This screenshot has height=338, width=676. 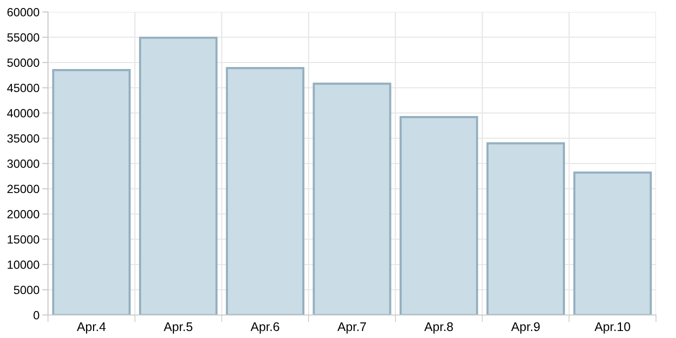 I want to click on y-tick-label: 5000, so click(x=27, y=290).